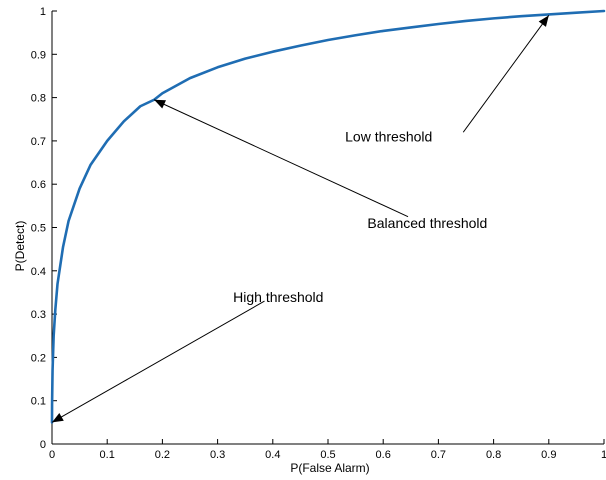 This screenshot has width=606, height=480. What do you see at coordinates (388, 137) in the screenshot?
I see `annotation-label: Low threshold` at bounding box center [388, 137].